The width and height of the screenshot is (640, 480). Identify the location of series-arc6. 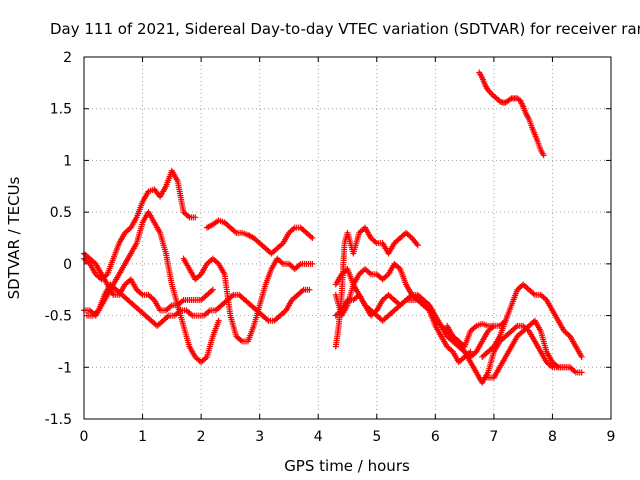
(248, 300).